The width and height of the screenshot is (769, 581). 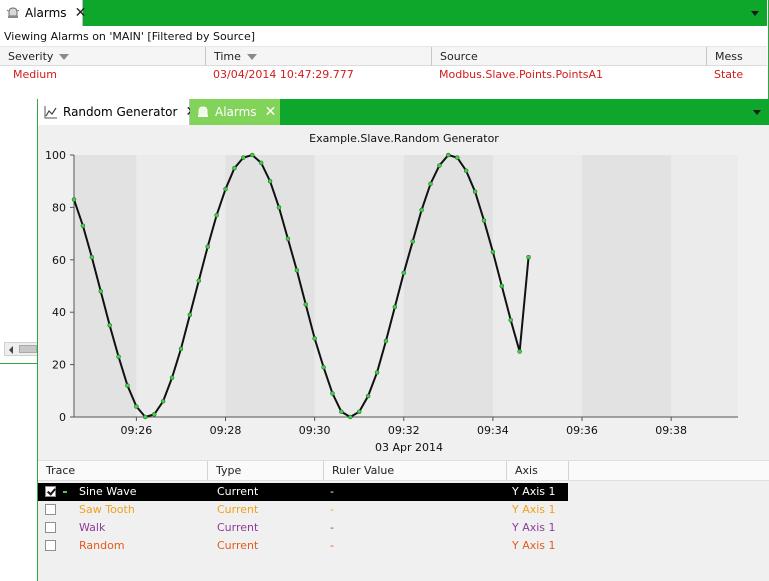 What do you see at coordinates (582, 430) in the screenshot?
I see `x-tick-label: 09:36` at bounding box center [582, 430].